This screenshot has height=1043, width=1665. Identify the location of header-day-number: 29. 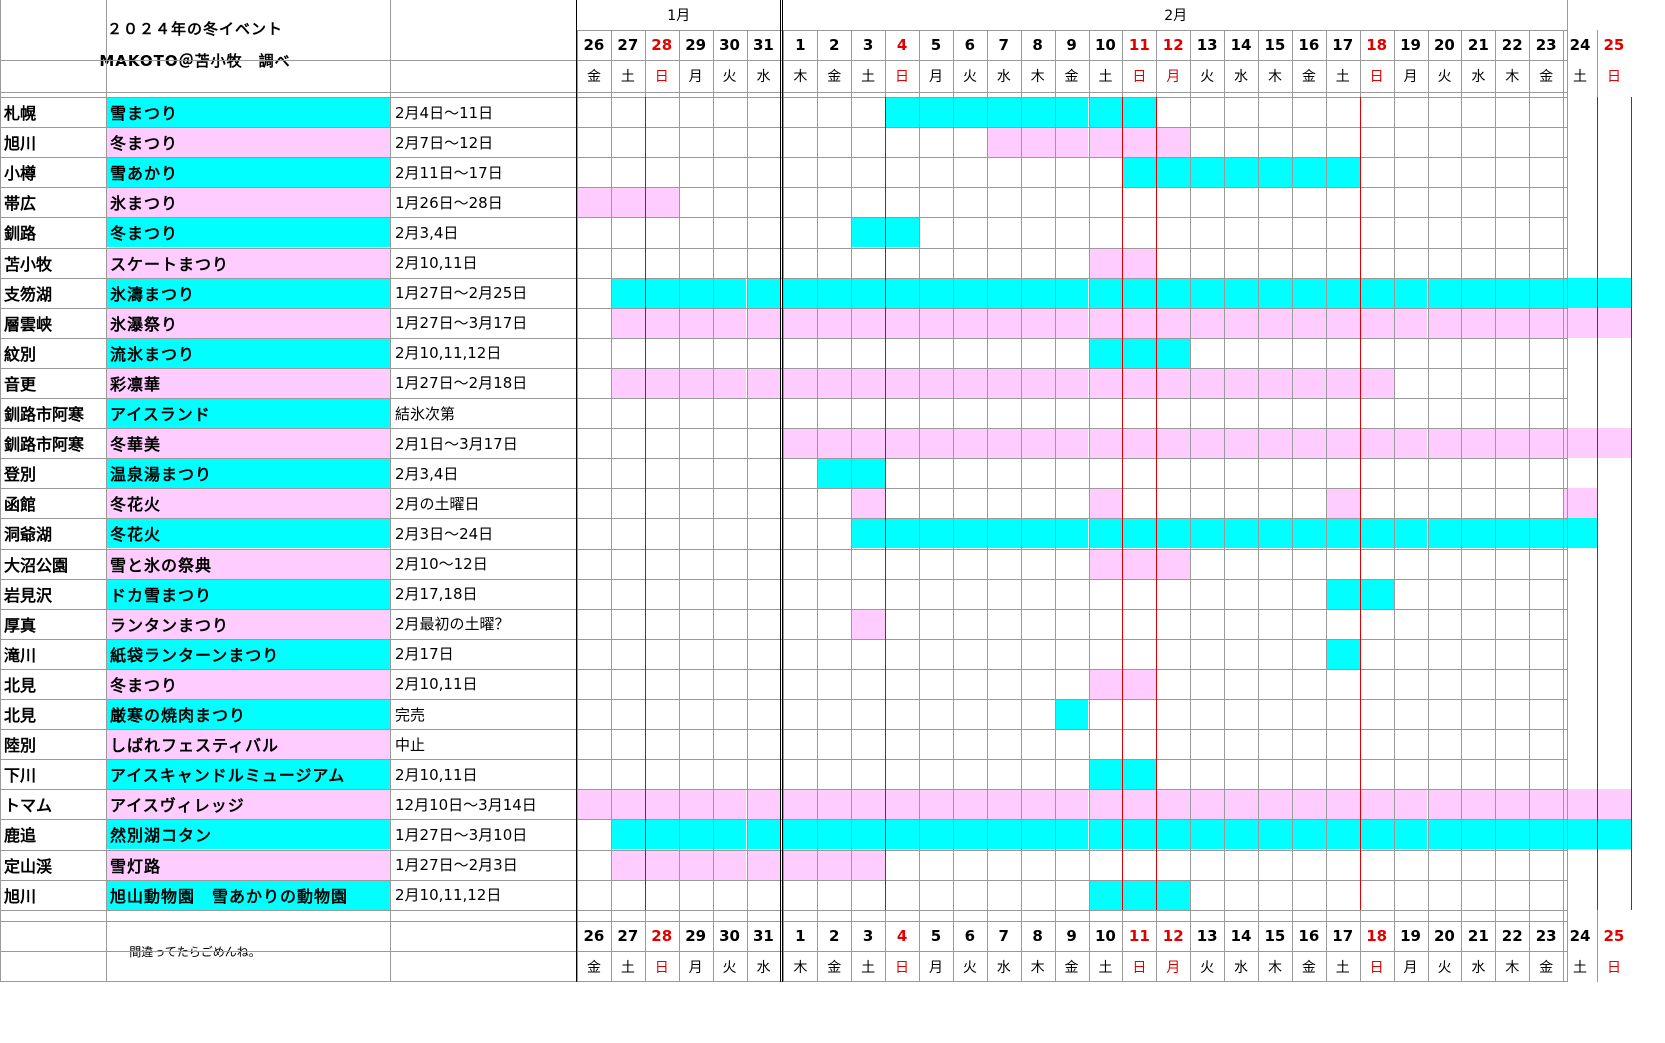
(696, 45).